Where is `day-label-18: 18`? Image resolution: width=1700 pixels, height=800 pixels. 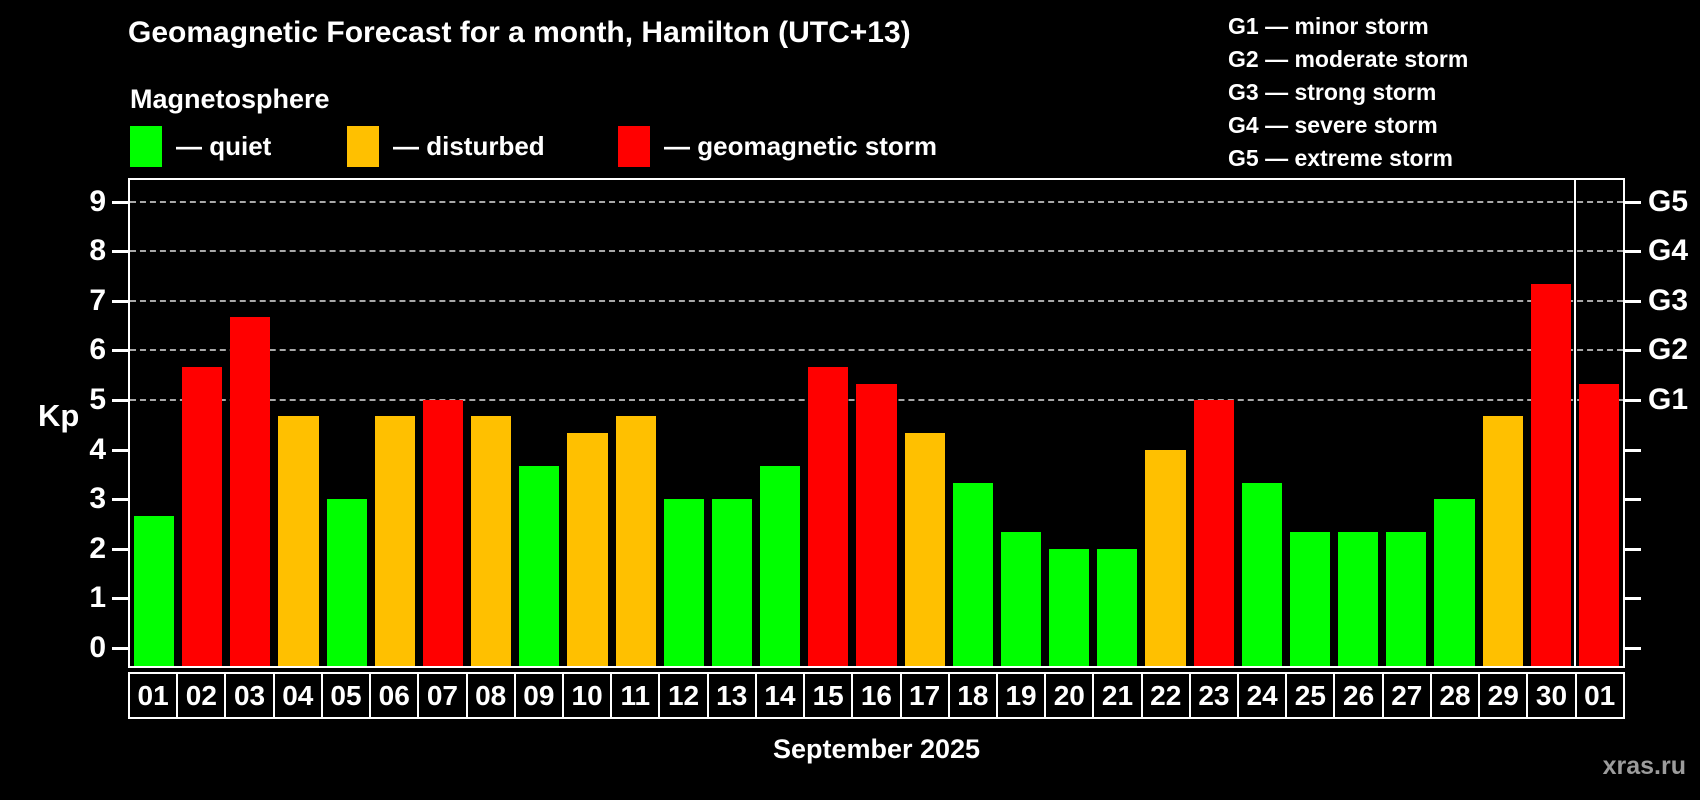 day-label-18: 18 is located at coordinates (972, 695).